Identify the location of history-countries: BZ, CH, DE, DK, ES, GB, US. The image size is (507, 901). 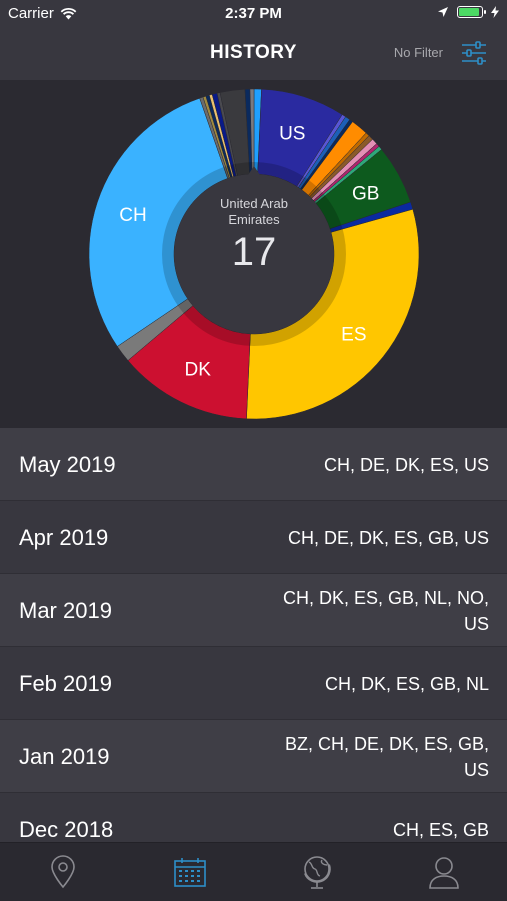
(386, 756).